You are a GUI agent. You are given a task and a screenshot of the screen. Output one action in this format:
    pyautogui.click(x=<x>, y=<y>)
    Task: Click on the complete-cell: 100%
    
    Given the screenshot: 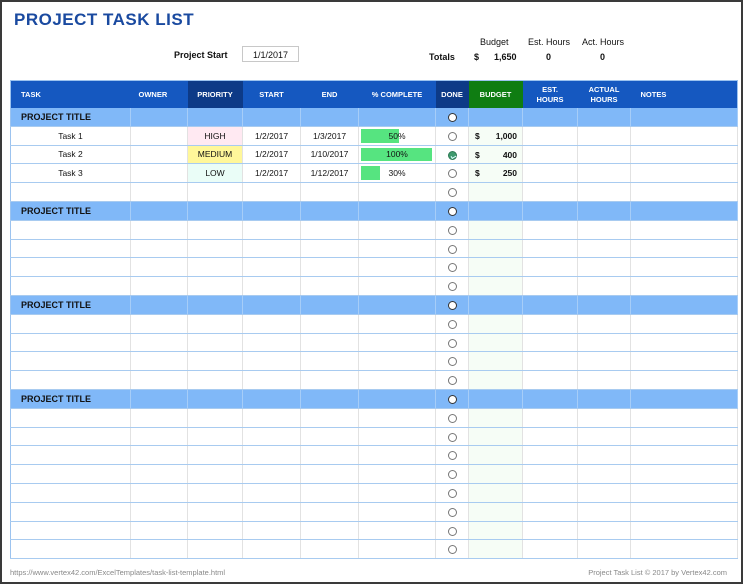 What is the action you would take?
    pyautogui.click(x=397, y=155)
    